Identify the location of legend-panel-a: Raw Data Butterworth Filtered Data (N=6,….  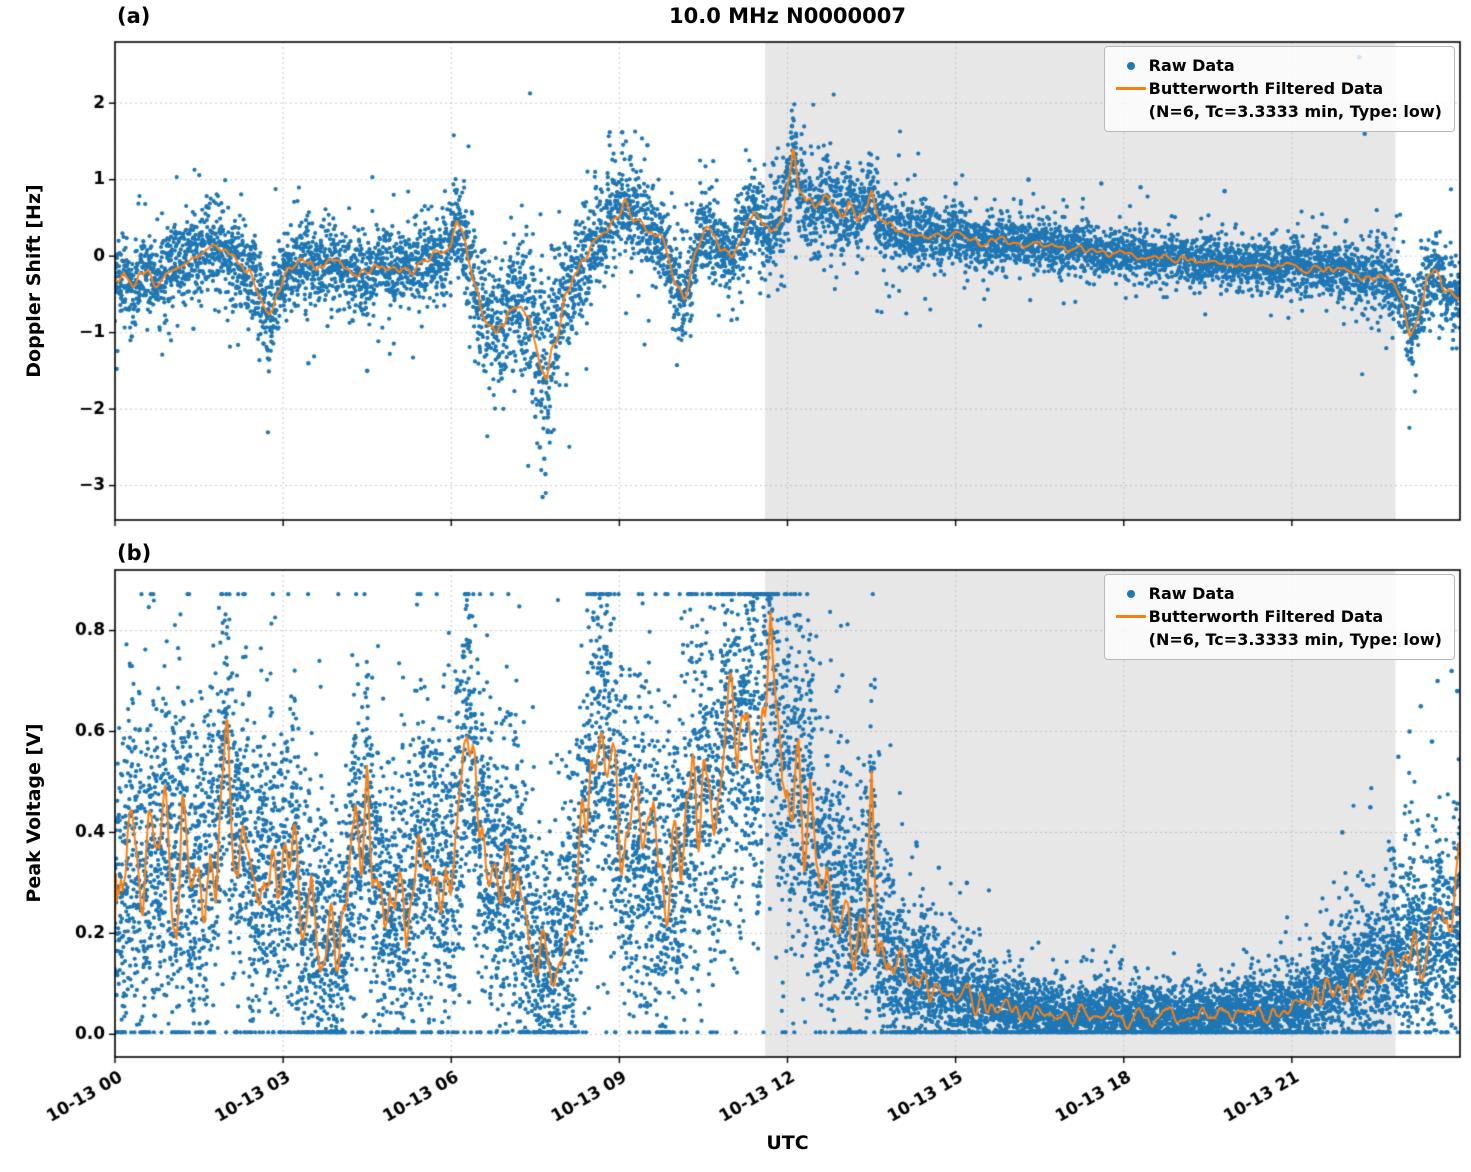
(1279, 89).